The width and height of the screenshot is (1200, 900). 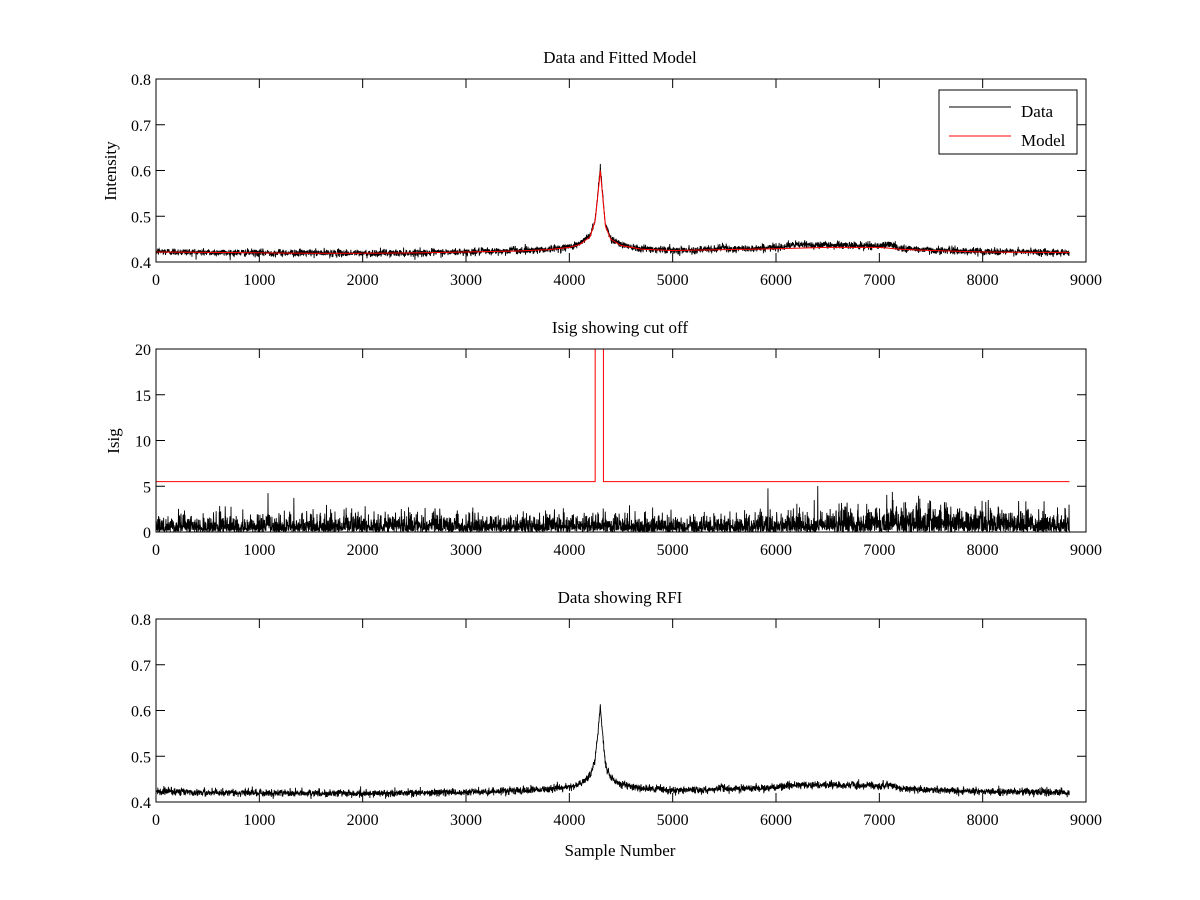 I want to click on y-axis-label: Isig, so click(x=113, y=441).